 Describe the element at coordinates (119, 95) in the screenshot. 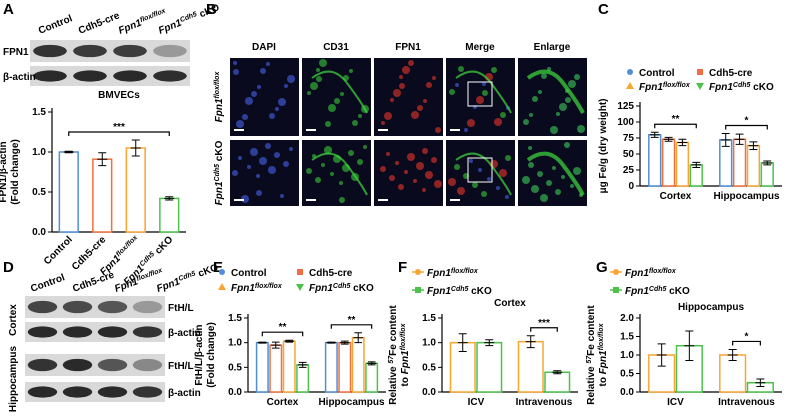

I see `chart-title: BMVECs` at that location.